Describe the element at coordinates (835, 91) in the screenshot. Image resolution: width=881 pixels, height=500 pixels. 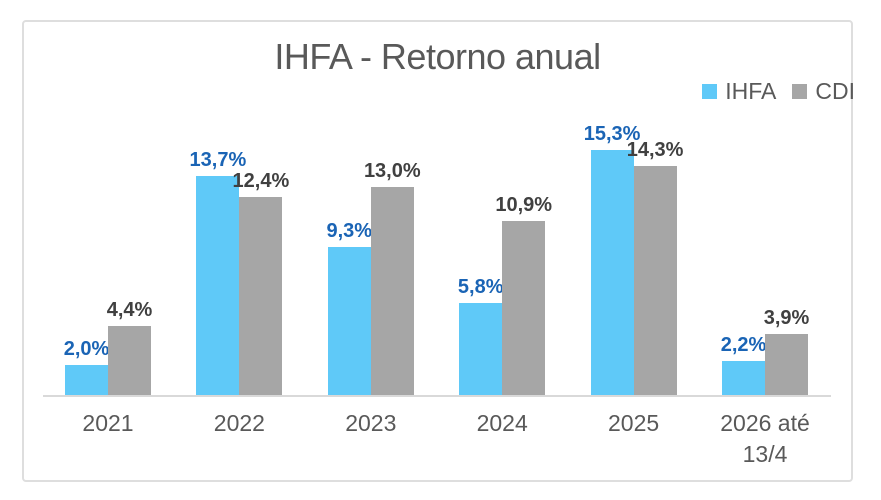
I see `legend-label: CDI` at that location.